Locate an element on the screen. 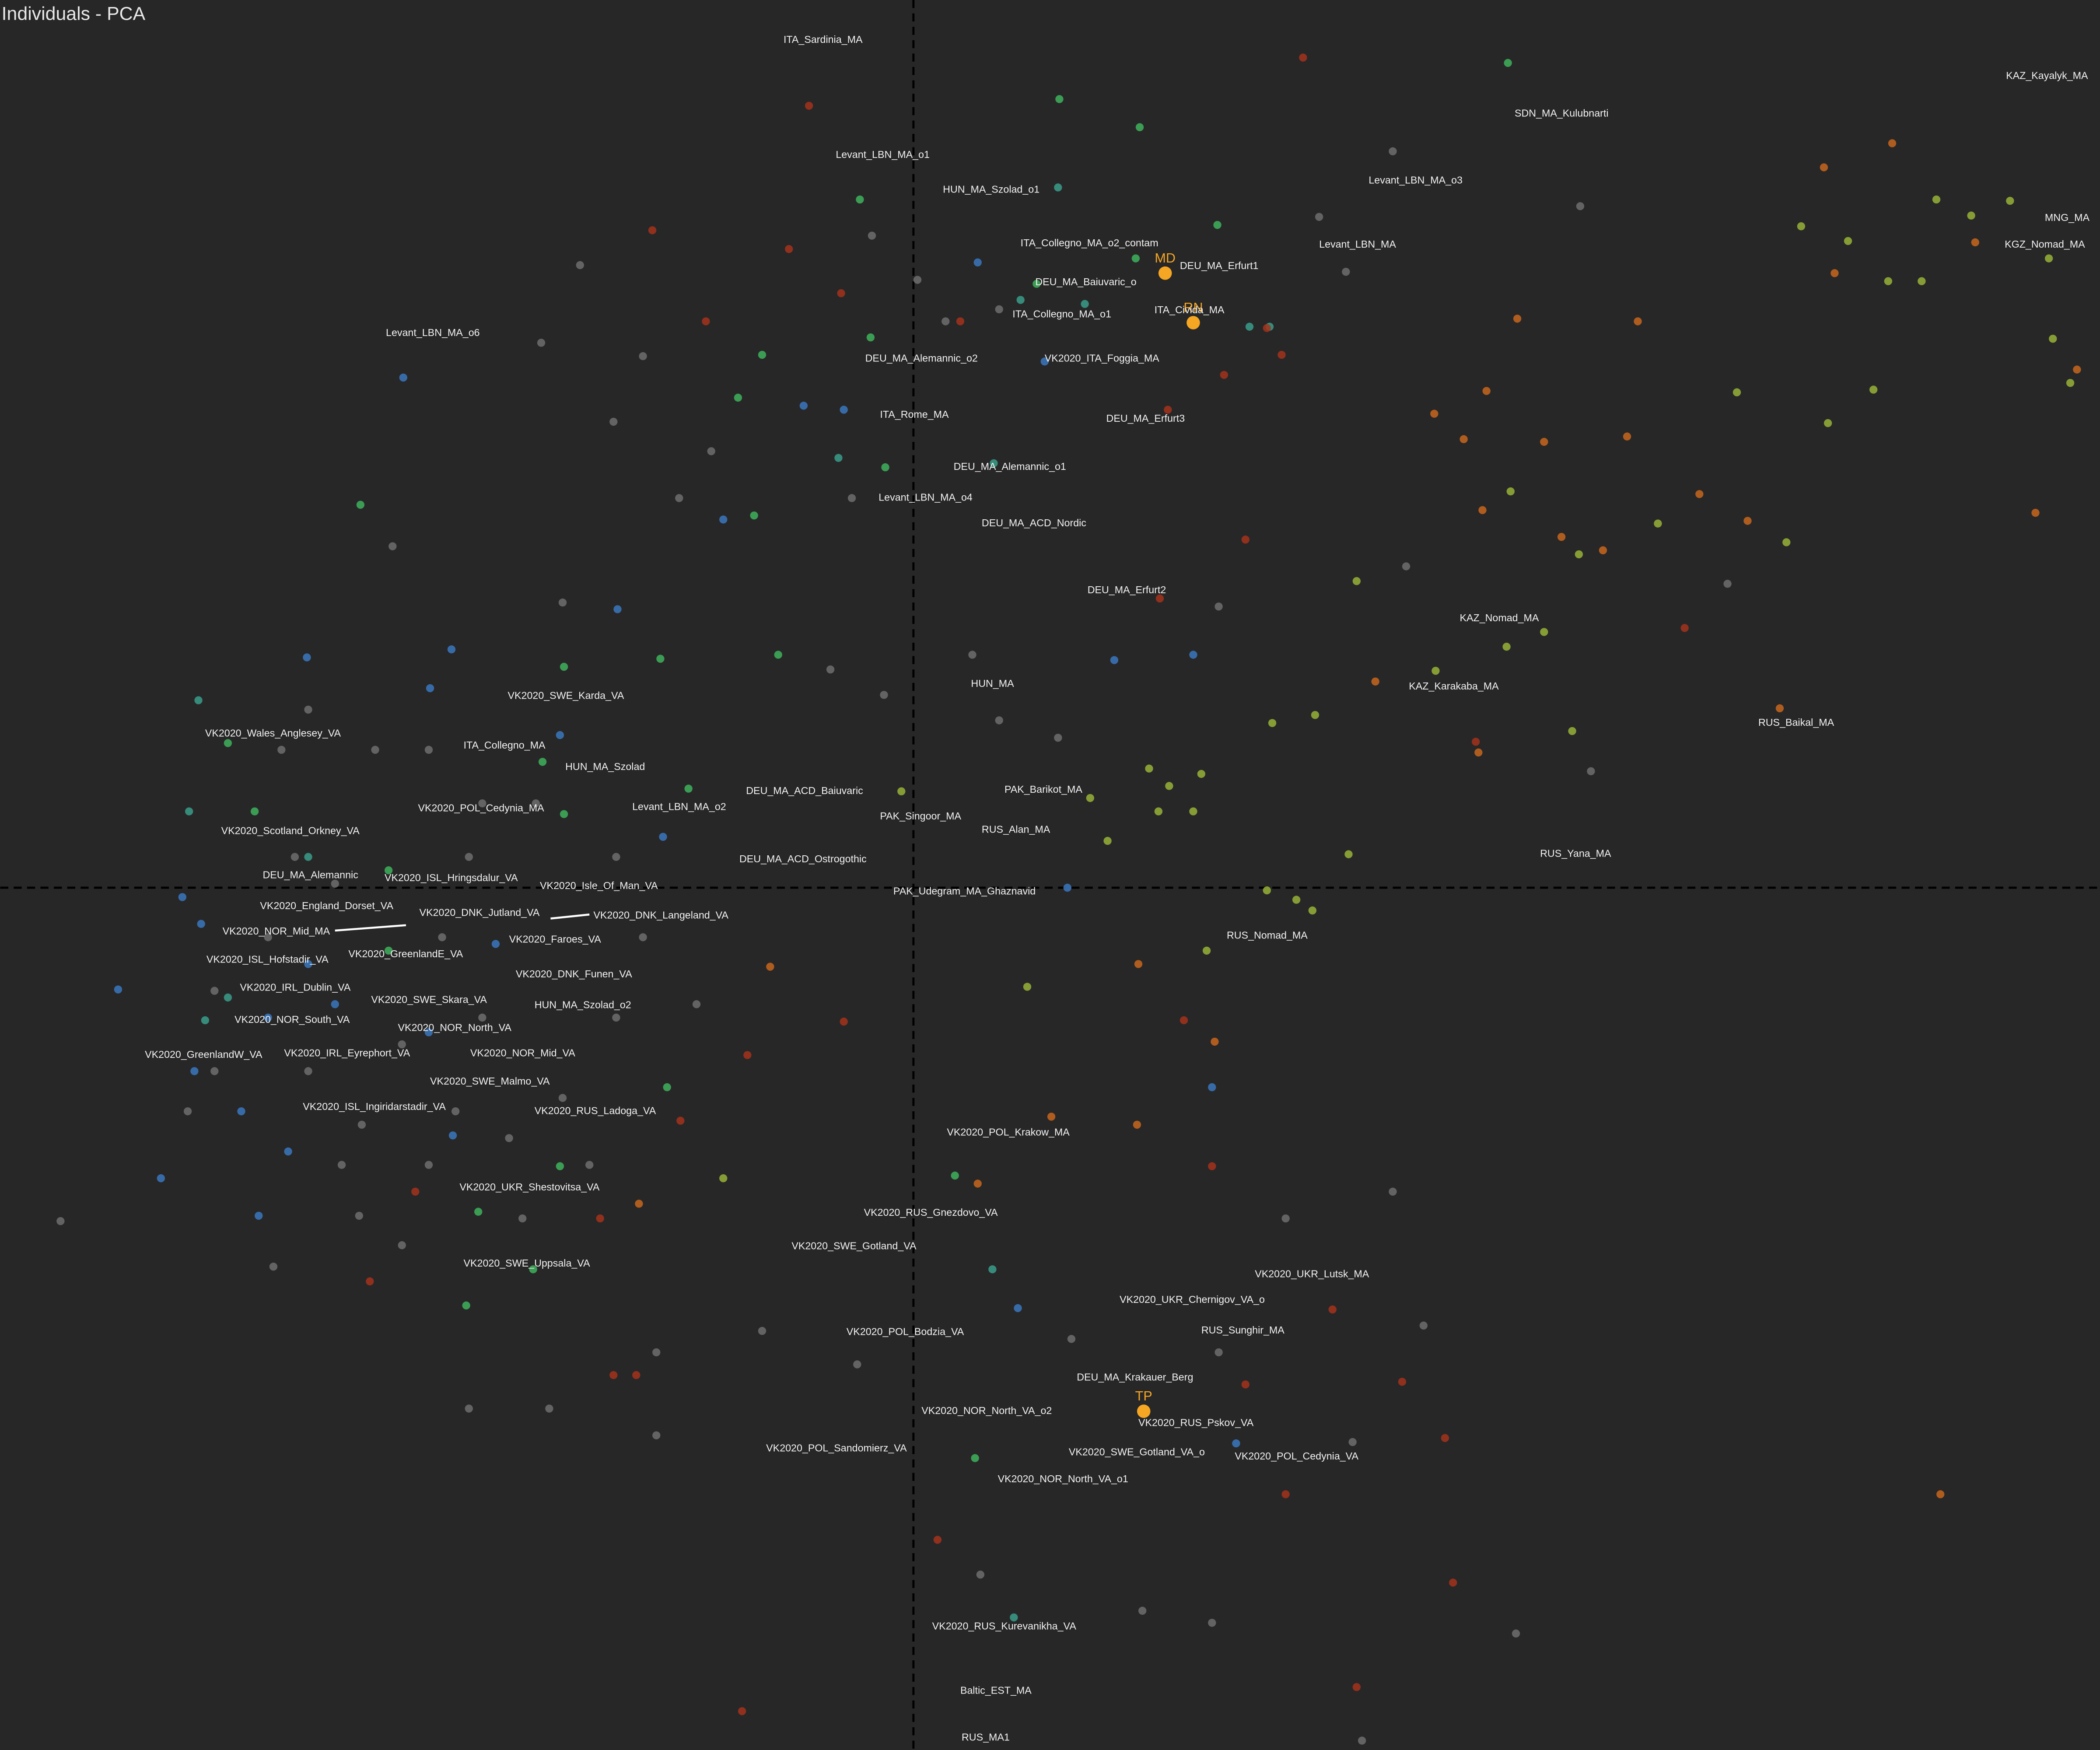  group-label: VK2020_Faroes_VA is located at coordinates (555, 939).